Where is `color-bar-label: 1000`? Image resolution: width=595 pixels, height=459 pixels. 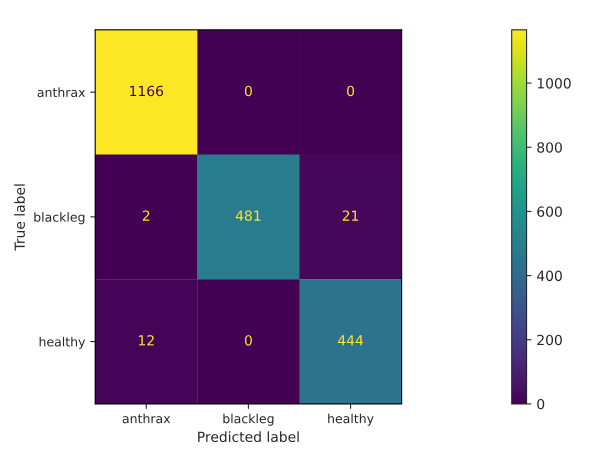
color-bar-label: 1000 is located at coordinates (554, 83).